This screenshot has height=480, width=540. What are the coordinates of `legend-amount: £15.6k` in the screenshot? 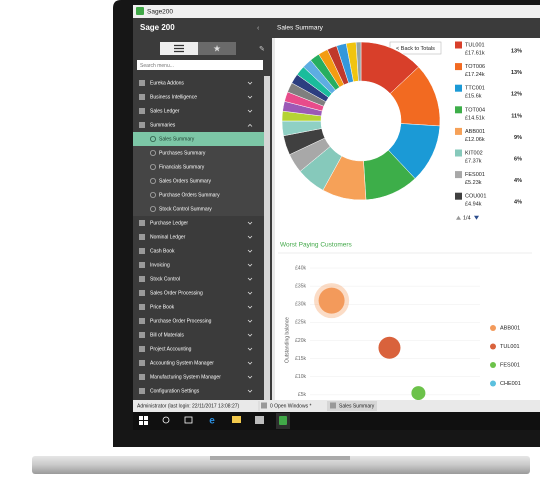 It's located at (473, 97).